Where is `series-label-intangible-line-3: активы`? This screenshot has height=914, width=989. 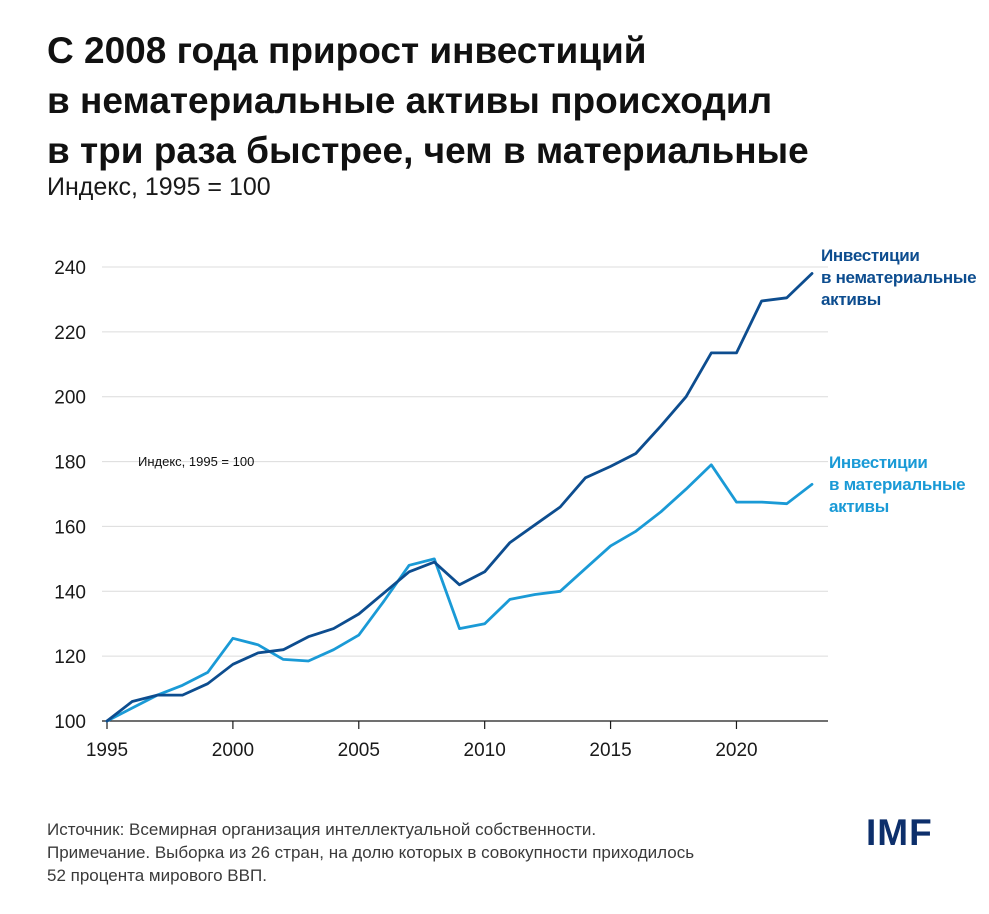
series-label-intangible-line-3: активы is located at coordinates (851, 299).